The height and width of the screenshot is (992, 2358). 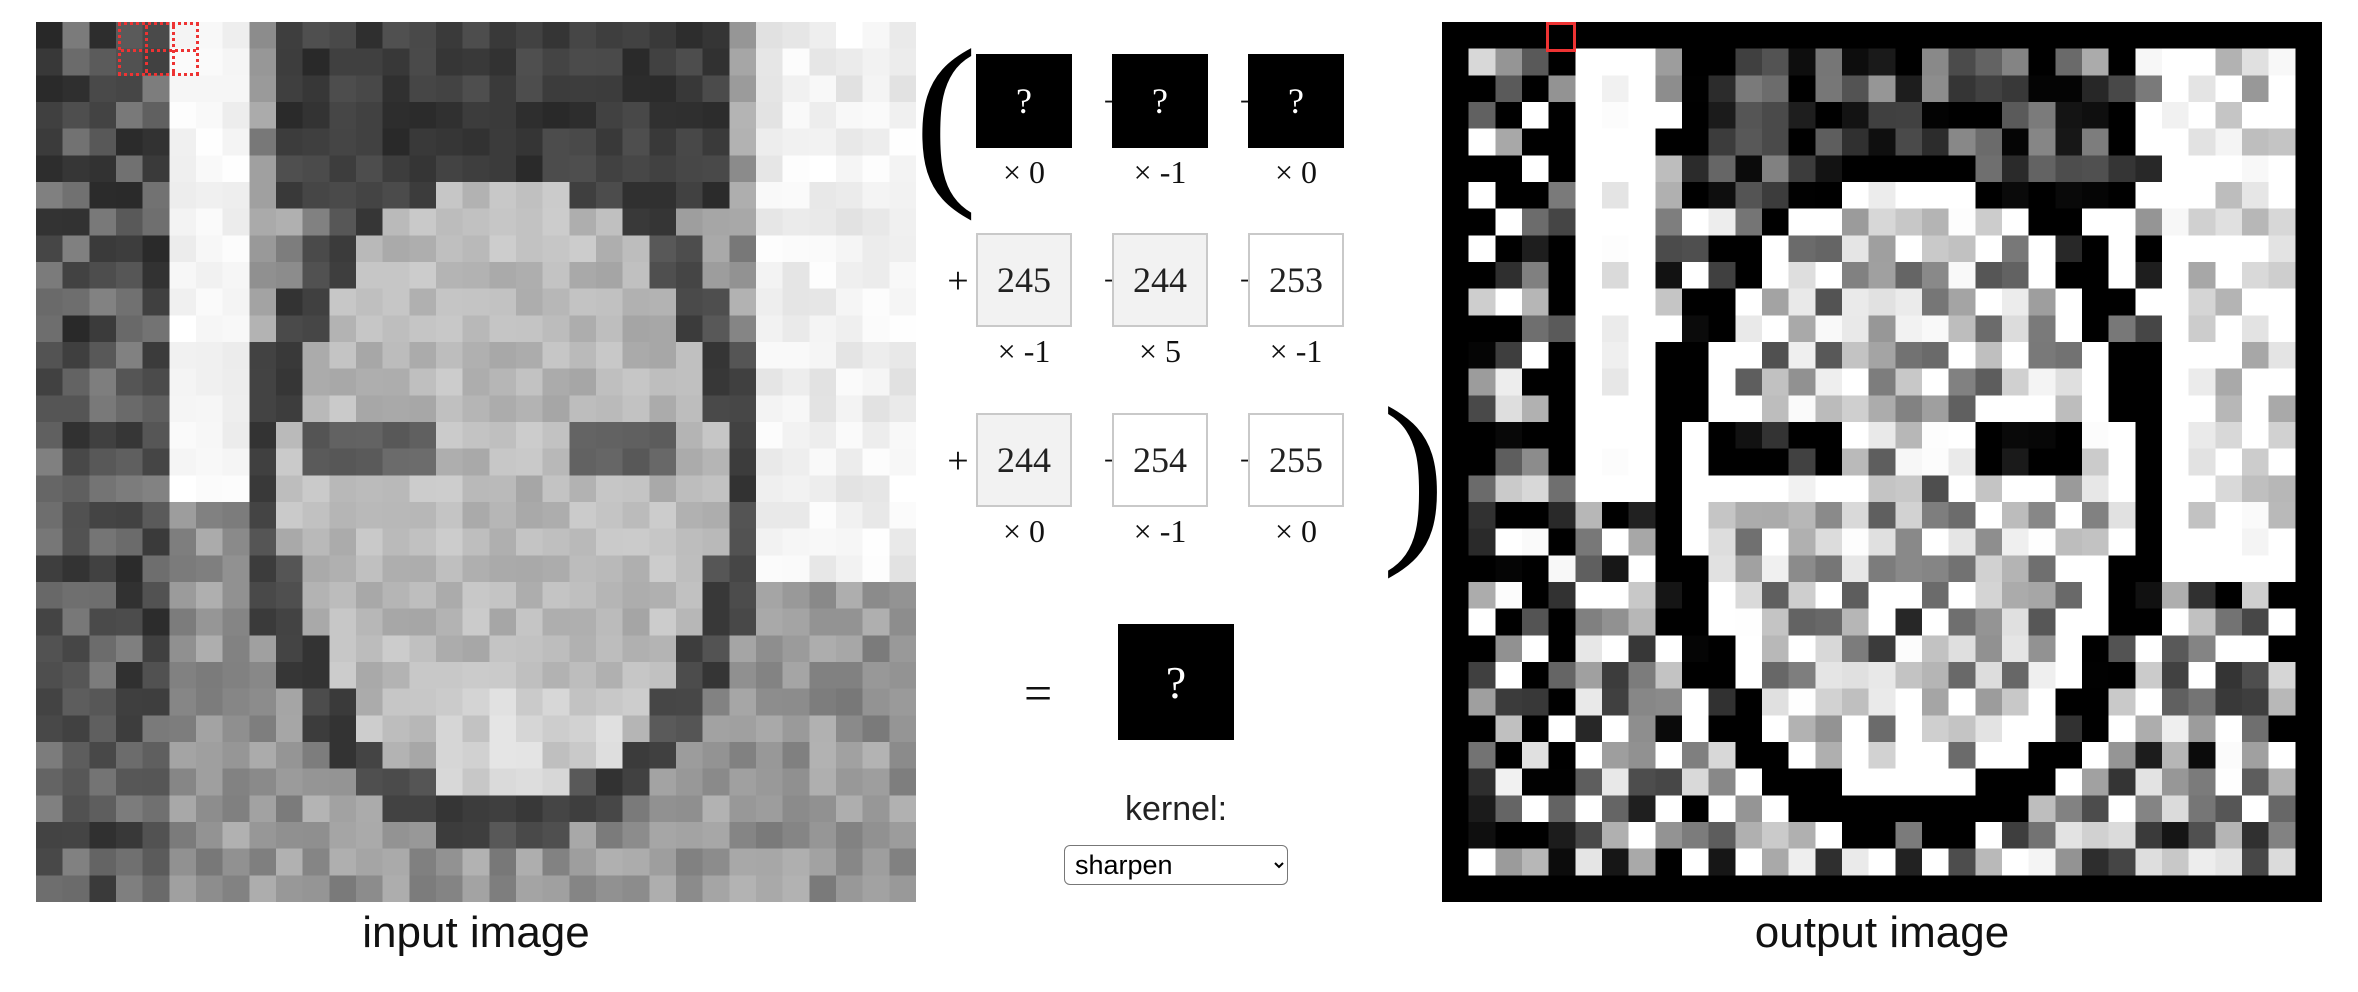 What do you see at coordinates (1414, 475) in the screenshot?
I see `right-parenthesis: )` at bounding box center [1414, 475].